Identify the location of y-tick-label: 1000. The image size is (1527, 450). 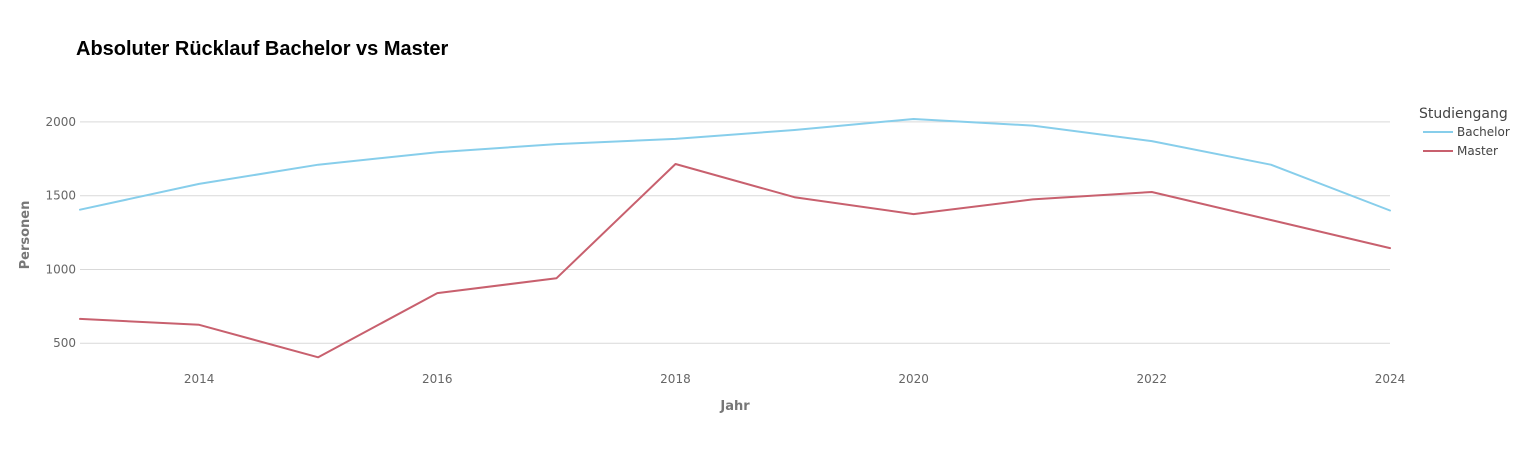
(60, 269).